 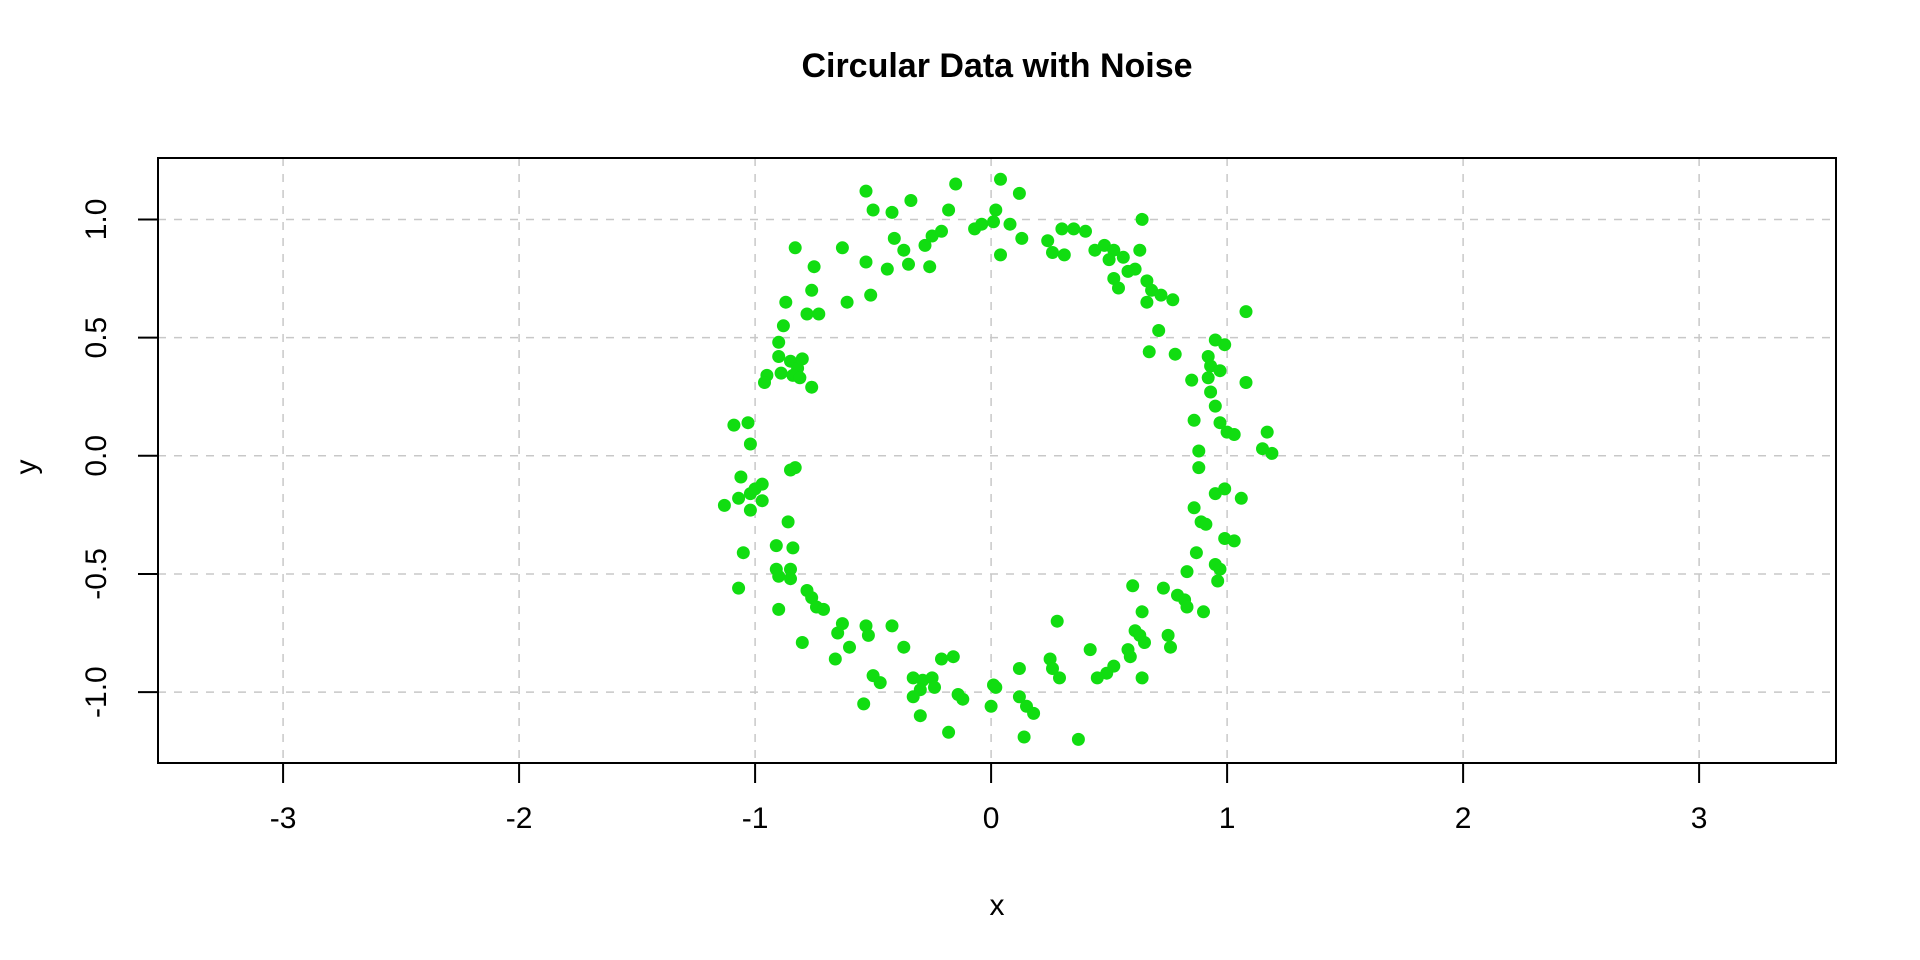 I want to click on y-tick-label: 0.5, so click(x=96, y=338).